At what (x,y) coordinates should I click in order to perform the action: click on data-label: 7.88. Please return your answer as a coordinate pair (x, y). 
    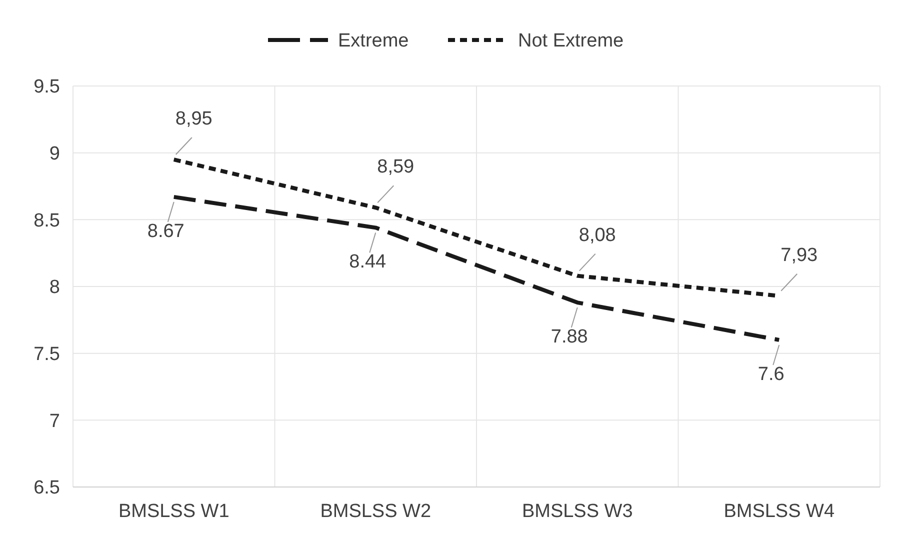
    Looking at the image, I should click on (569, 337).